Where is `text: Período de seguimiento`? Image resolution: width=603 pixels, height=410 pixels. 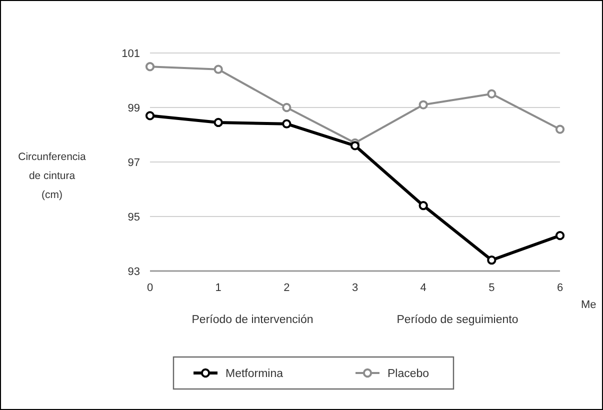
text: Período de seguimiento is located at coordinates (457, 320).